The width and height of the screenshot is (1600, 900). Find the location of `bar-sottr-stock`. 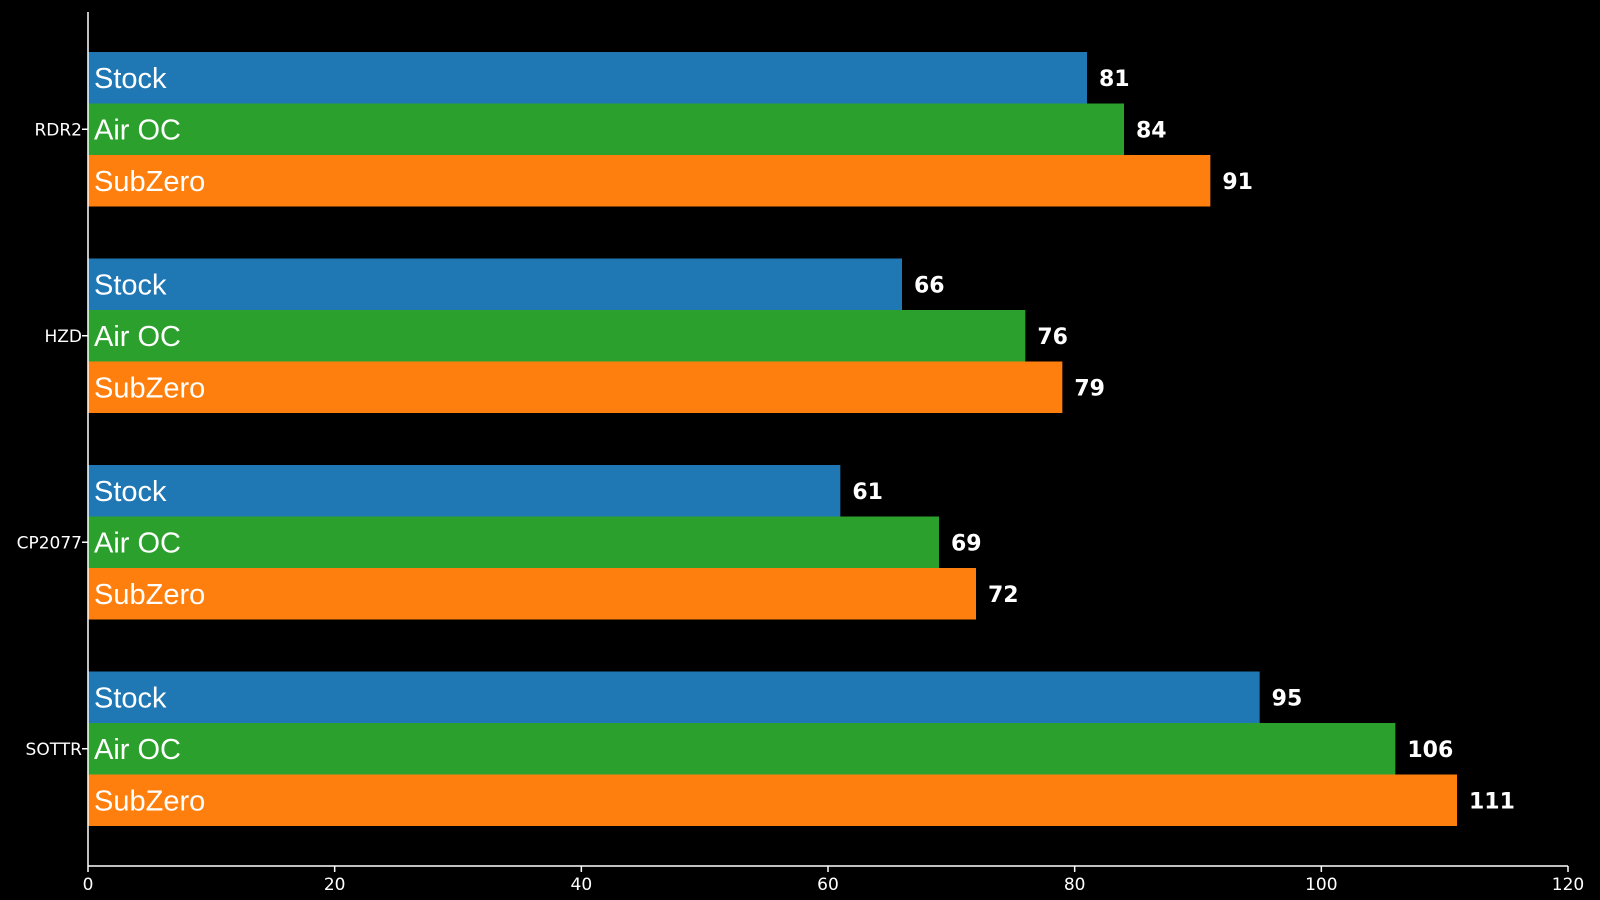

bar-sottr-stock is located at coordinates (674, 697).